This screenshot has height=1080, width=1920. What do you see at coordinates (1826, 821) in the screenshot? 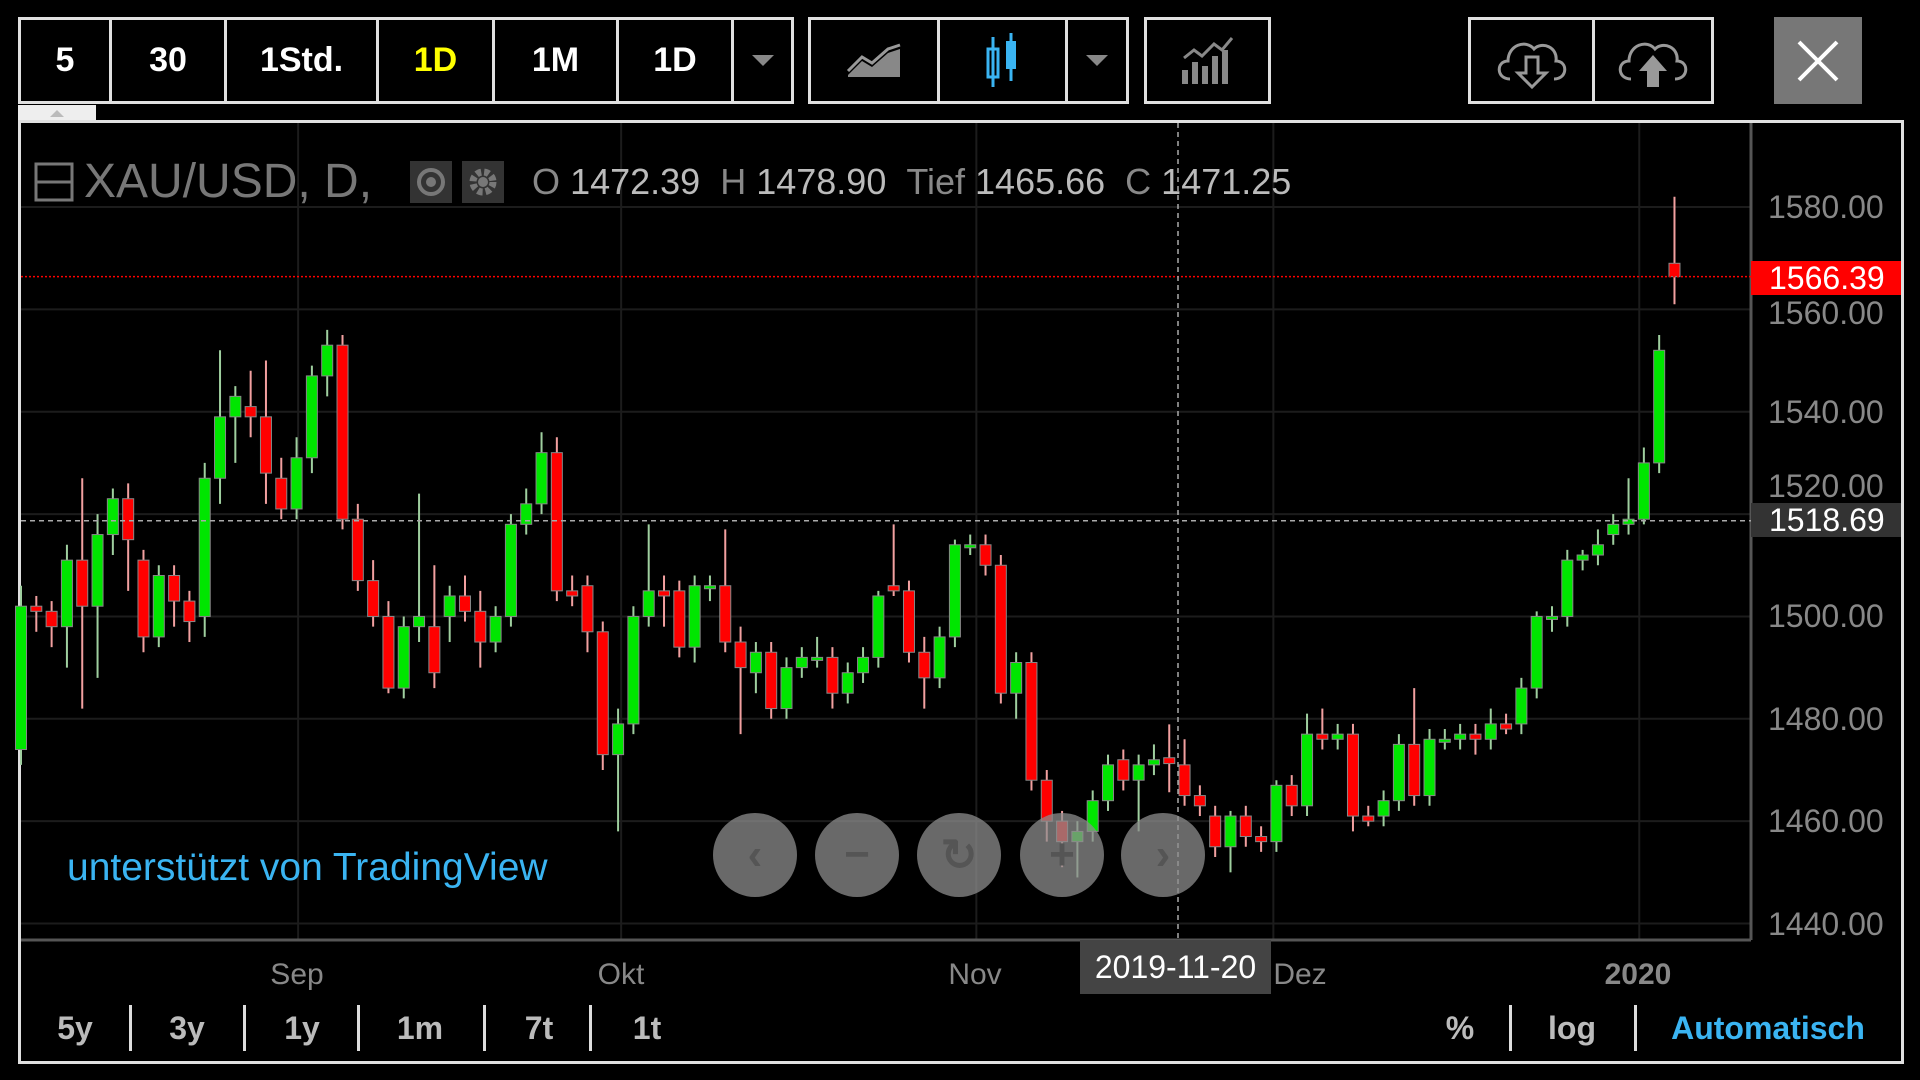
I see `price-tick: 1460.00` at bounding box center [1826, 821].